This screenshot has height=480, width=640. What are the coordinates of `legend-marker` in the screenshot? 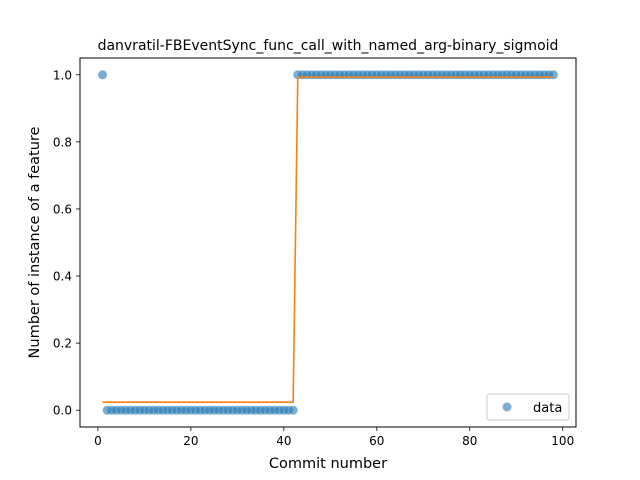 It's located at (507, 407).